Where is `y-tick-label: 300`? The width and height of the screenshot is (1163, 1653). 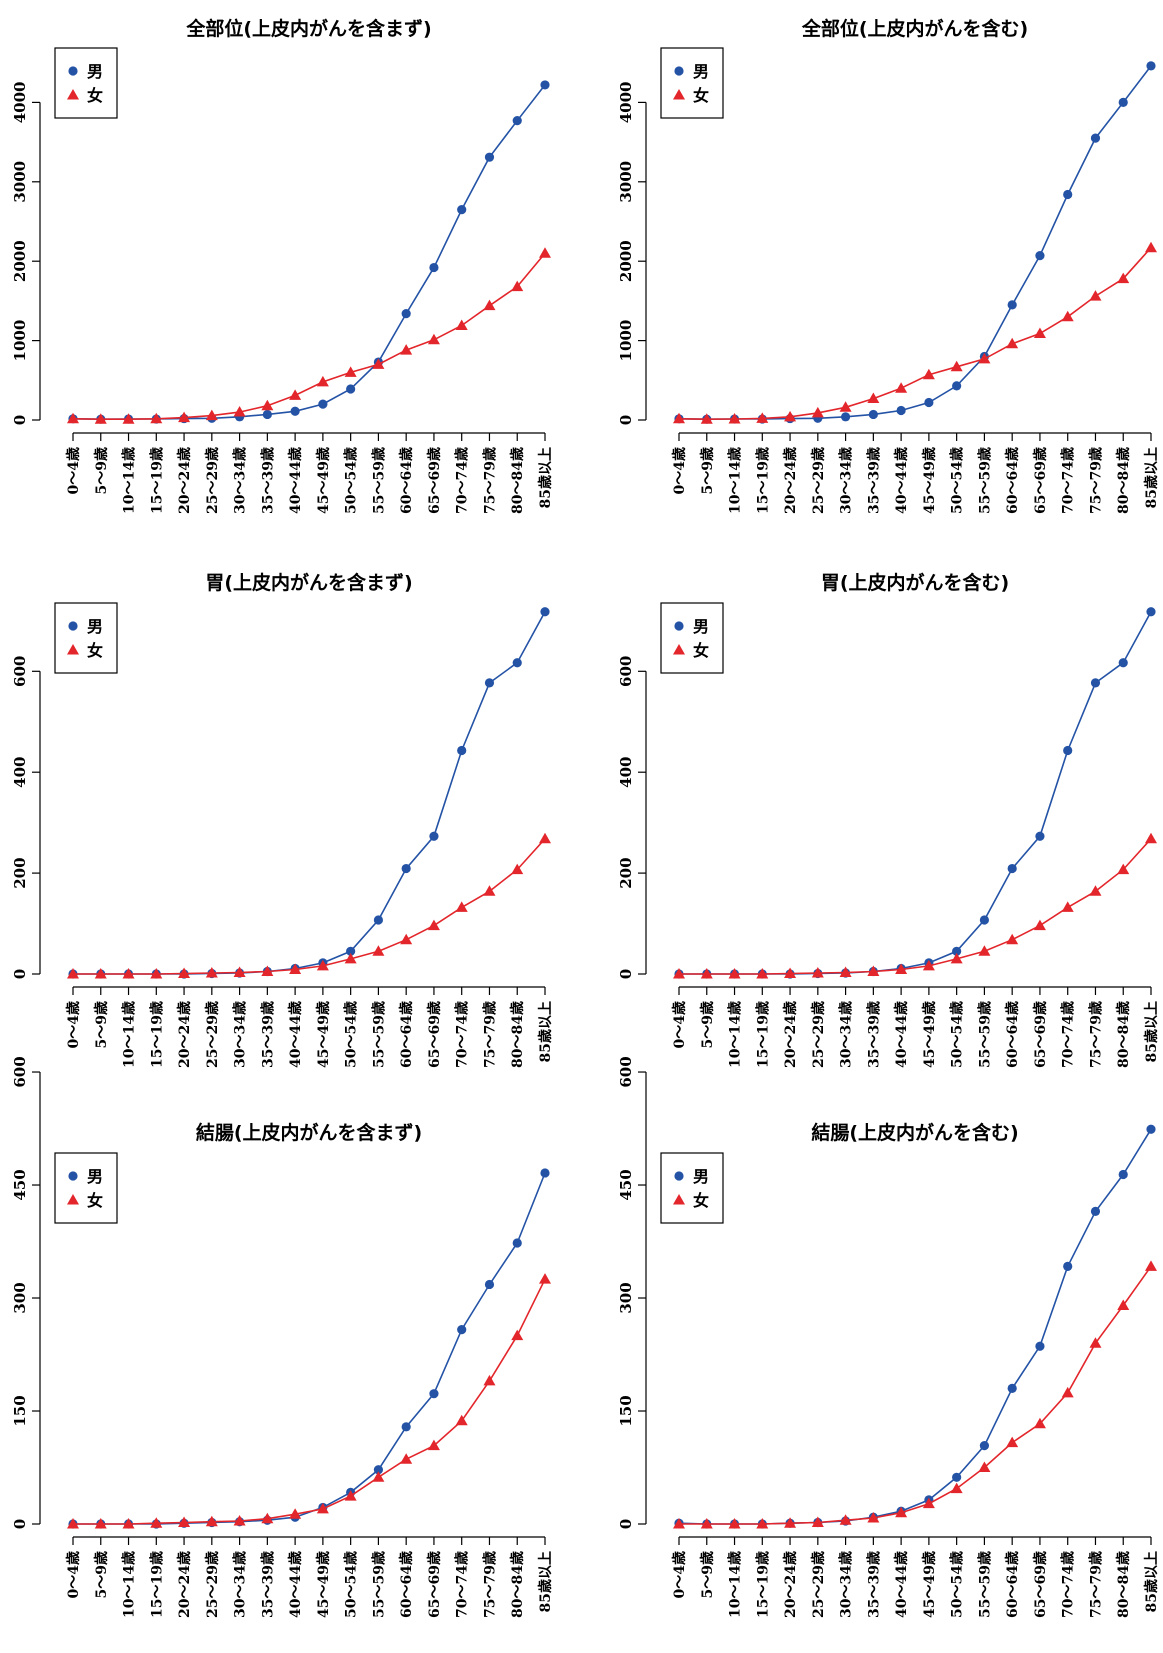
y-tick-label: 300 is located at coordinates (20, 1297).